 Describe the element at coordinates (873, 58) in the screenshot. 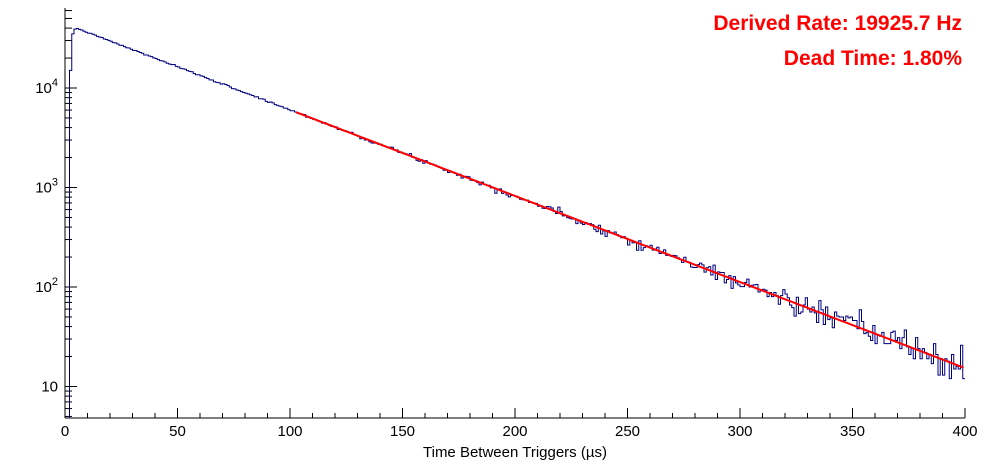

I see `dead-time-annotation: Dead Time: 1.80%` at that location.